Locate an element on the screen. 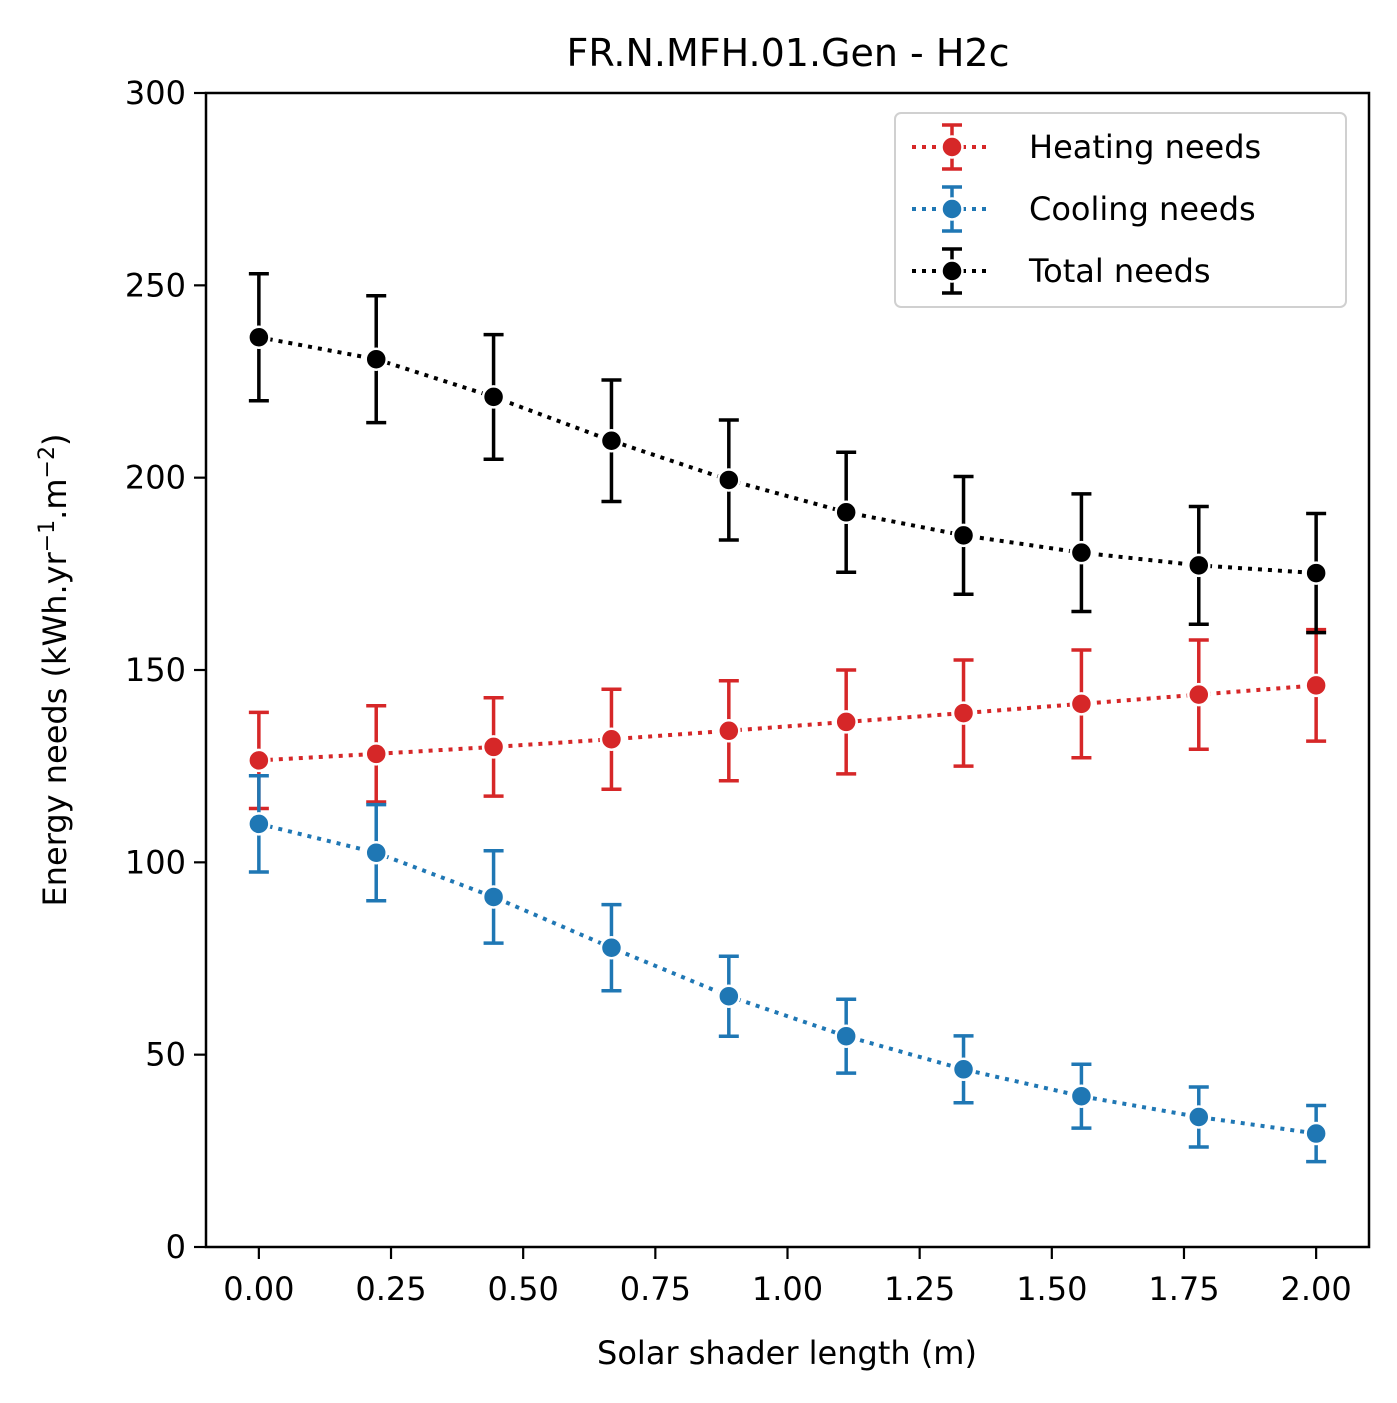  x-tick-label: 1.75 is located at coordinates (1183, 1289).